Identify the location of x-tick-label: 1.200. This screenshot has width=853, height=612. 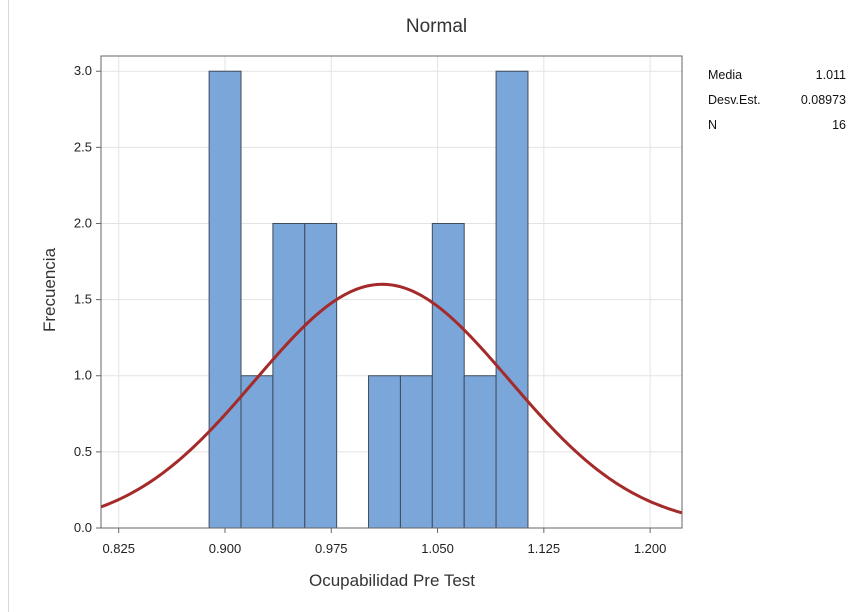
(650, 548).